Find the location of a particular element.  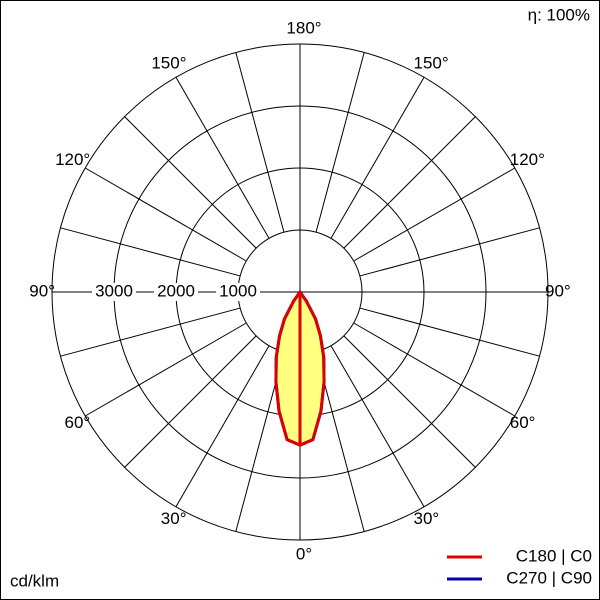

r-tick-label: 1000 is located at coordinates (238, 290).